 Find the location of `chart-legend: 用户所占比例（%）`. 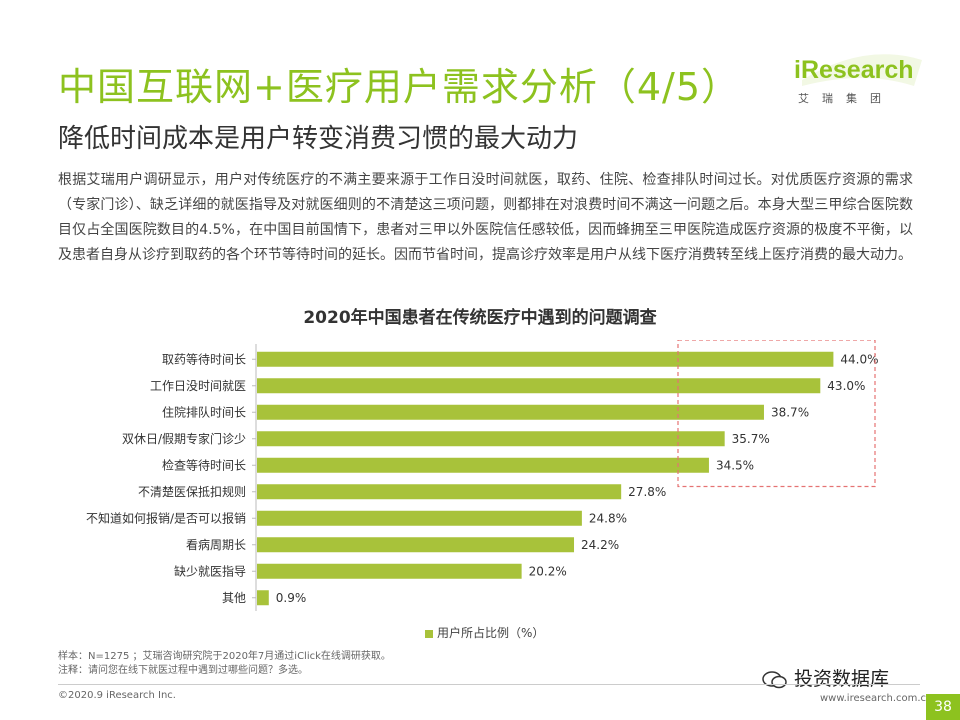

chart-legend: 用户所占比例（%） is located at coordinates (484, 632).